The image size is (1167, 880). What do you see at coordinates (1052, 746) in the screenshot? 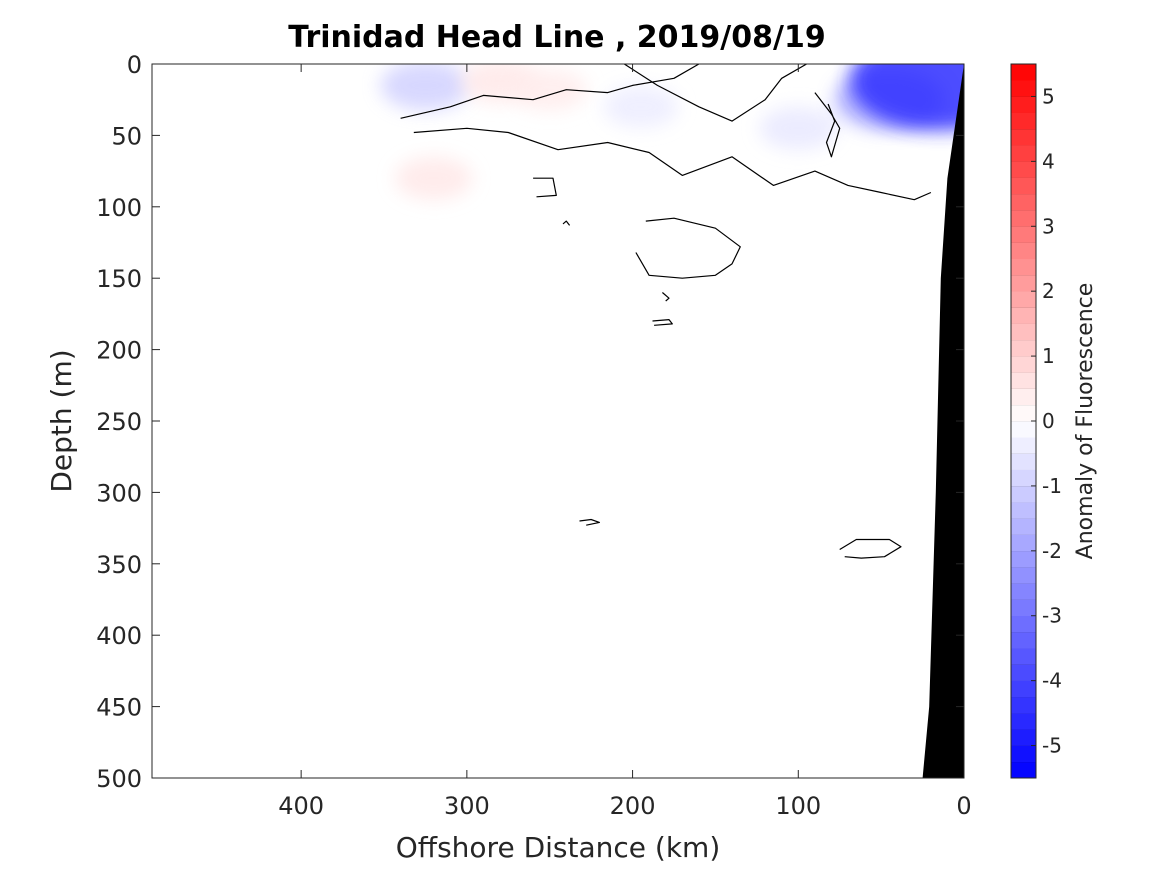
I see `colorbar-tick-label--5: -5` at bounding box center [1052, 746].